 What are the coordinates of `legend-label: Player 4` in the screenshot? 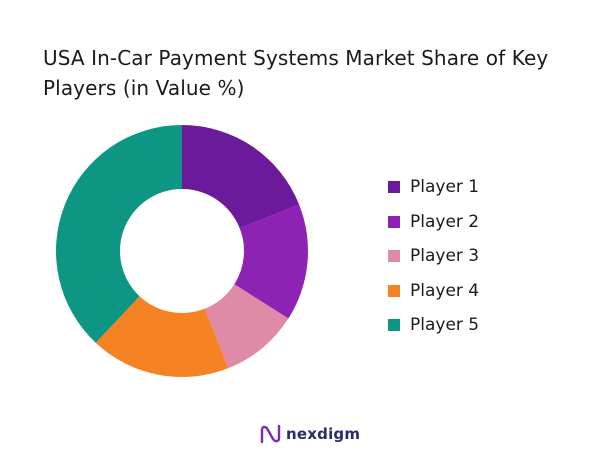 It's located at (445, 290).